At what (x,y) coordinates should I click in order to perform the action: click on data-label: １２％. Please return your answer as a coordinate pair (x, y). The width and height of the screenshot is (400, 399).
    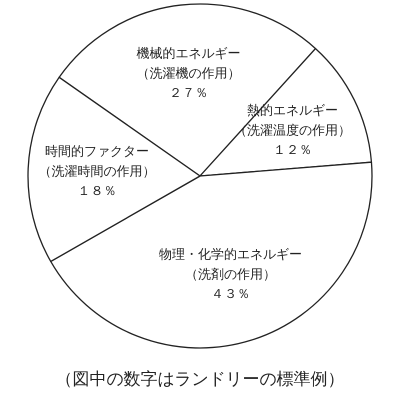
    Looking at the image, I should click on (292, 150).